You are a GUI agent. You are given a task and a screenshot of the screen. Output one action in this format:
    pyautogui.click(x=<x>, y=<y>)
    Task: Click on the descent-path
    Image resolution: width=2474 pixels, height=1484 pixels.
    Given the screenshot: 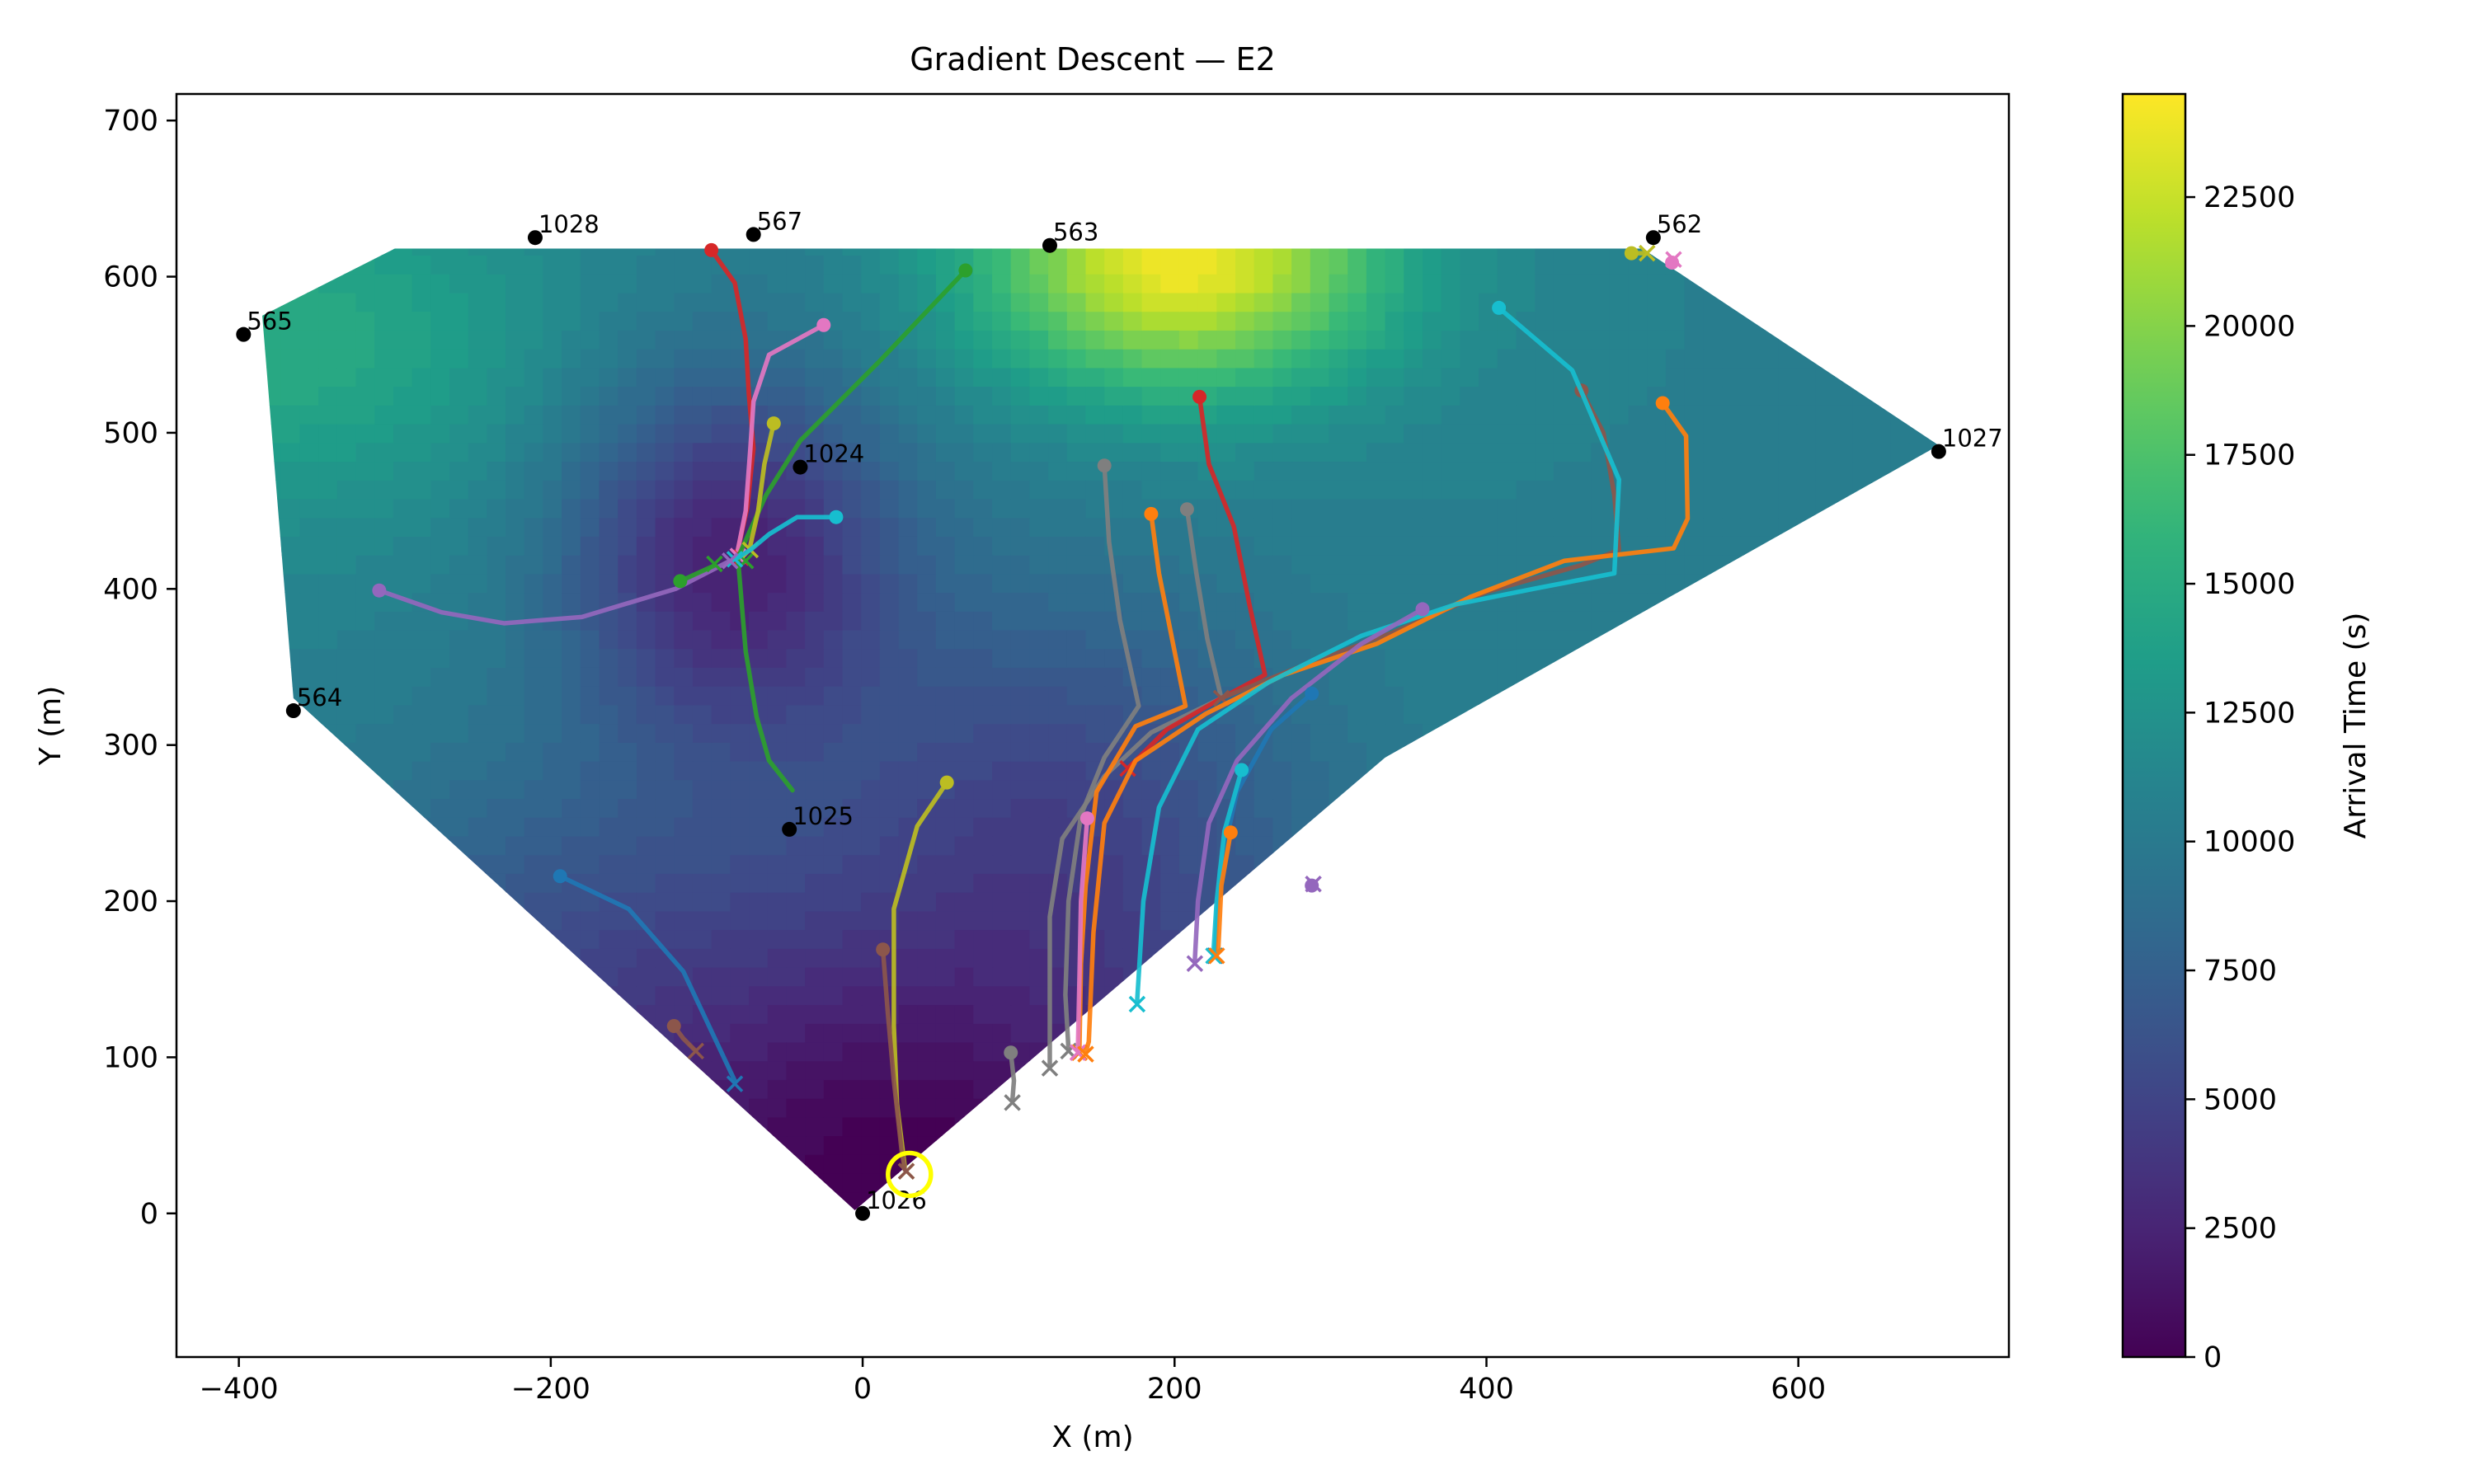 What is the action you would take?
    pyautogui.click(x=1387, y=728)
    